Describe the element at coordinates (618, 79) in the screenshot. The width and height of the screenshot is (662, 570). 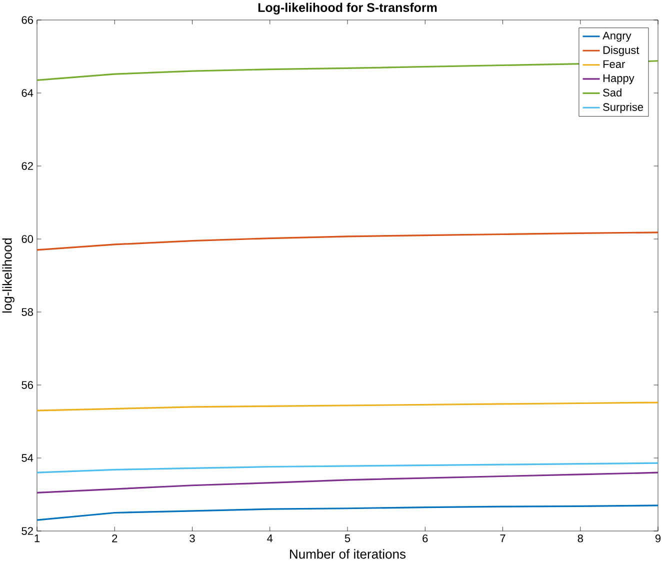
I see `legend-label: Happy` at that location.